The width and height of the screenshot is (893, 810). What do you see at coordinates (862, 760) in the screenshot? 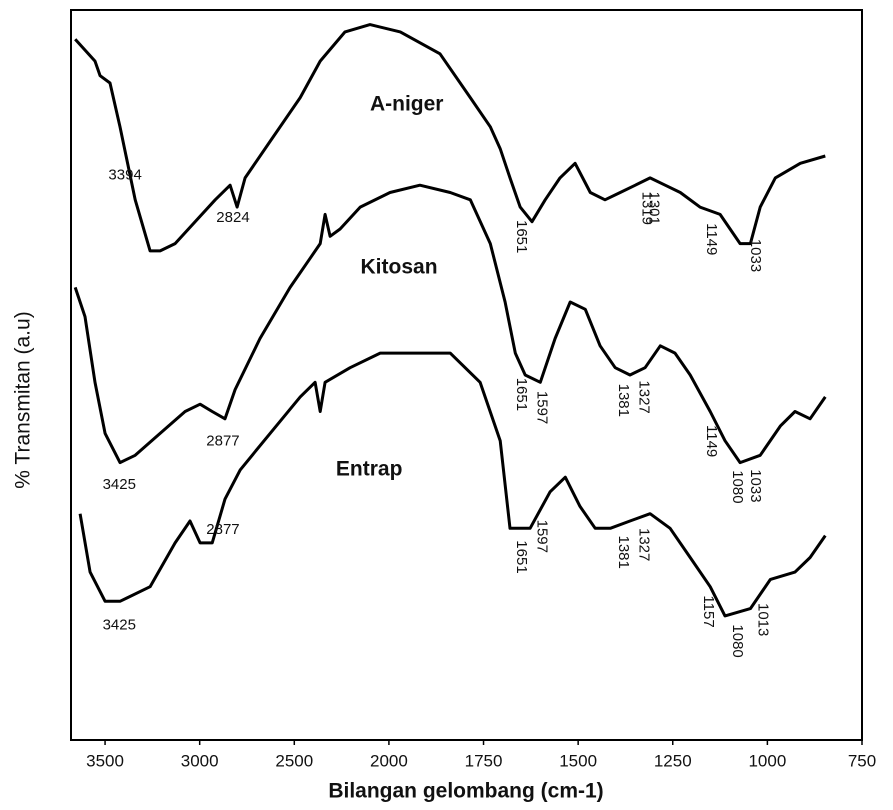
I see `x-tick-label: 750` at bounding box center [862, 760].